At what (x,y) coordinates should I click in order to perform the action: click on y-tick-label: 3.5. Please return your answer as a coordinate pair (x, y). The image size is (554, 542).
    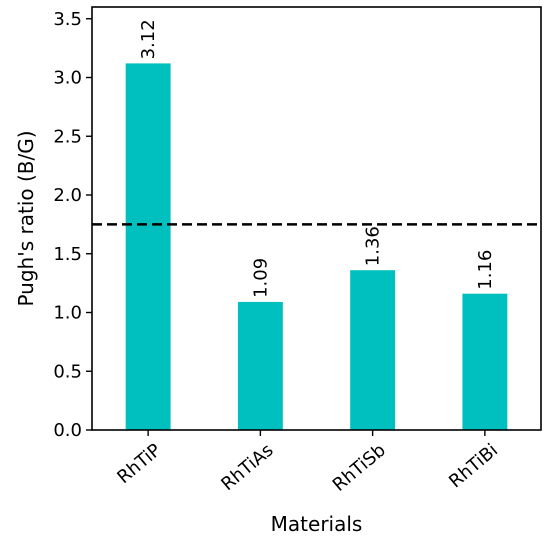
    Looking at the image, I should click on (67, 19).